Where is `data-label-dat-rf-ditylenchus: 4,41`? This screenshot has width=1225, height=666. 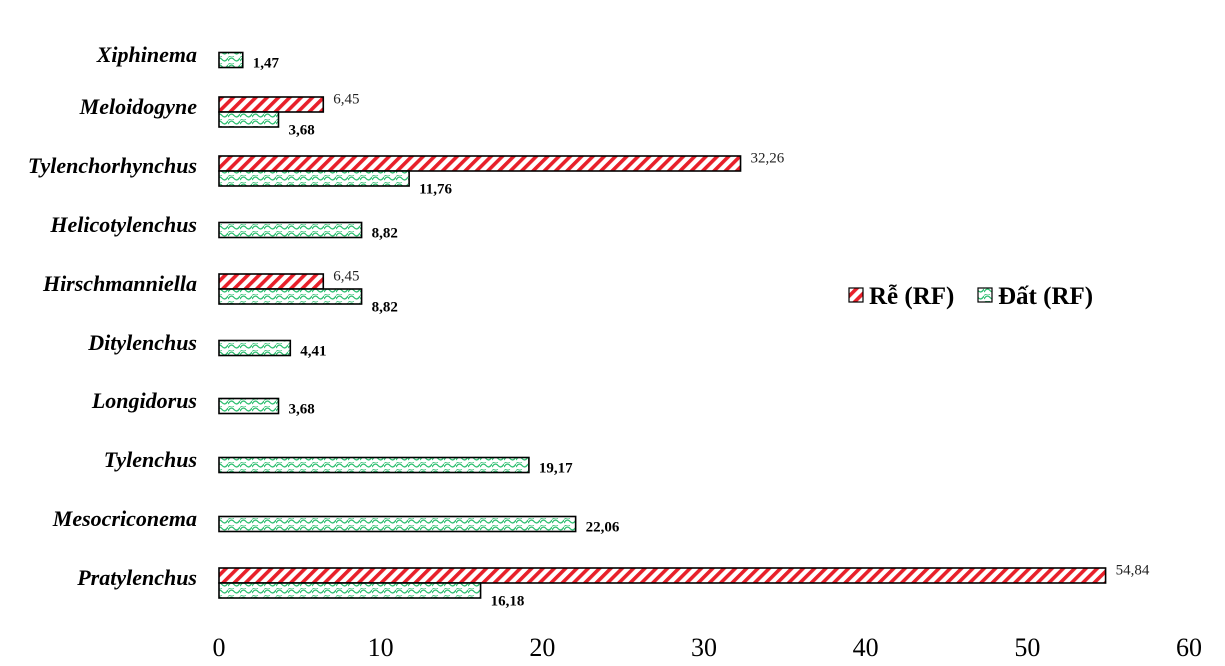
data-label-dat-rf-ditylenchus: 4,41 is located at coordinates (313, 351).